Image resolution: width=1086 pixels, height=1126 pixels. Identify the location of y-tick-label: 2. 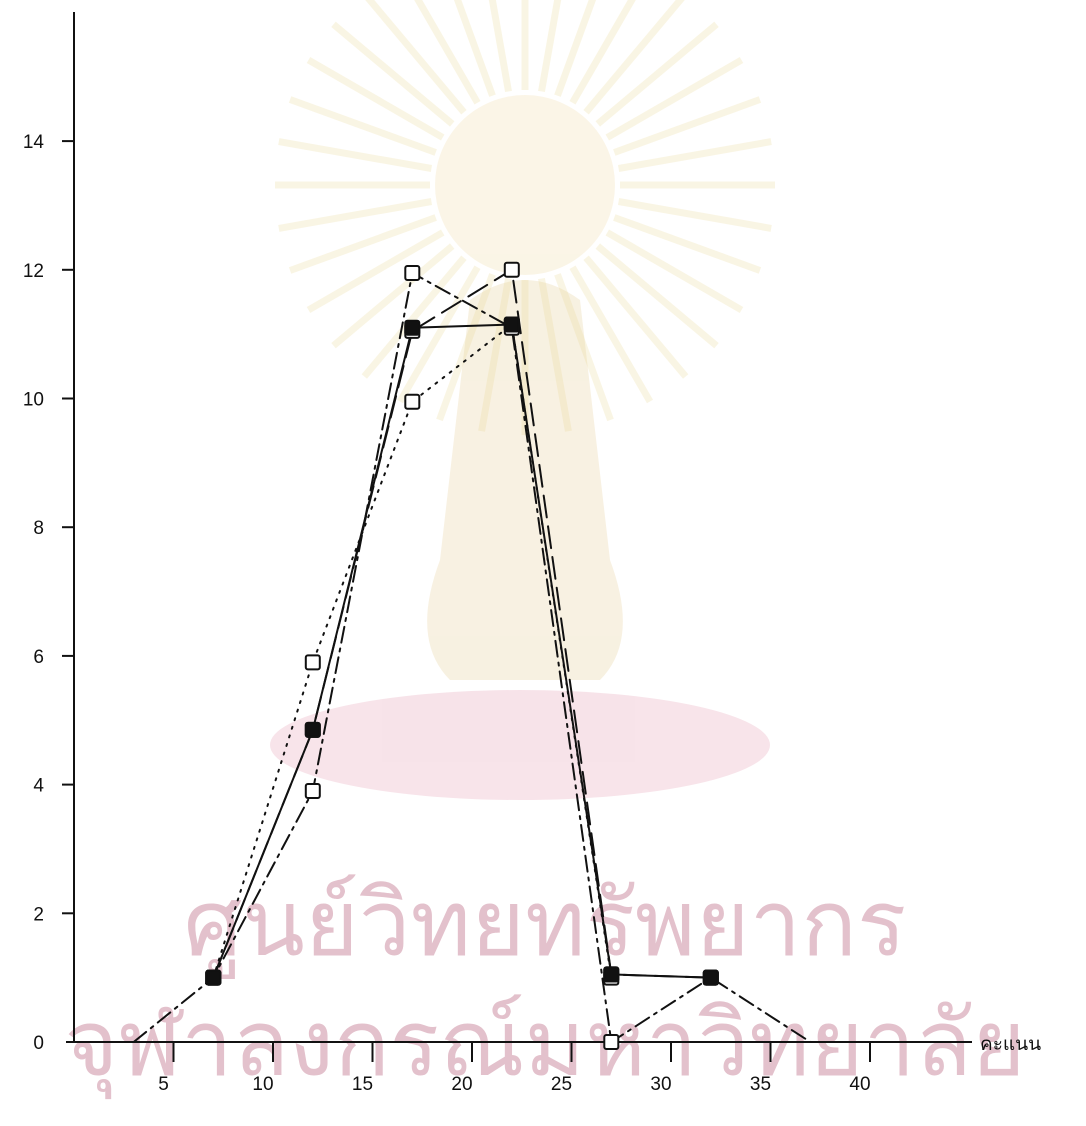
(38, 914).